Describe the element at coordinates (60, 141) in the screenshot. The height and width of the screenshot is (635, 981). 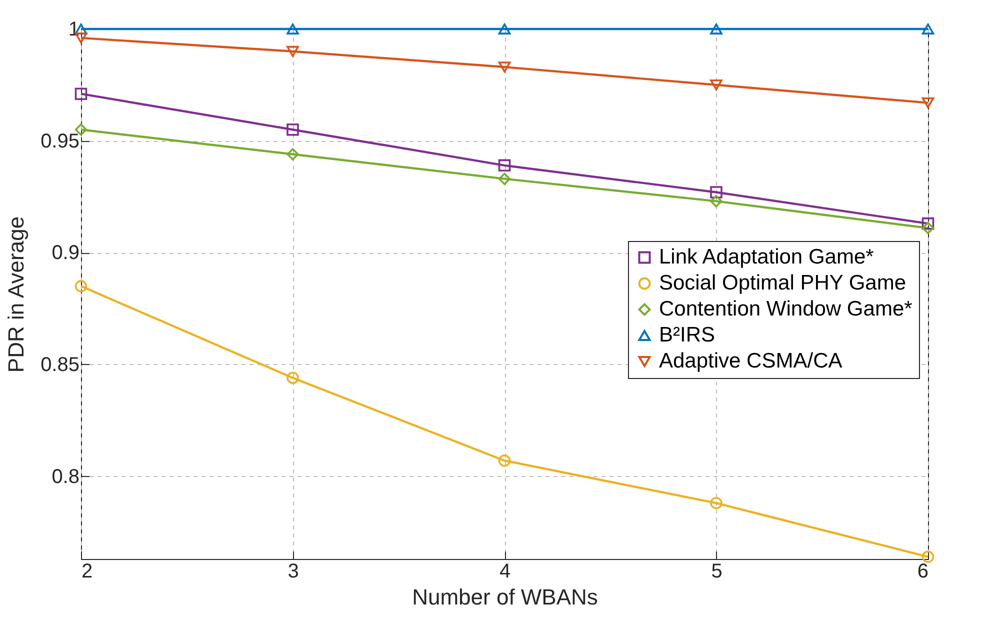
I see `y-tick-label: 0.95` at that location.